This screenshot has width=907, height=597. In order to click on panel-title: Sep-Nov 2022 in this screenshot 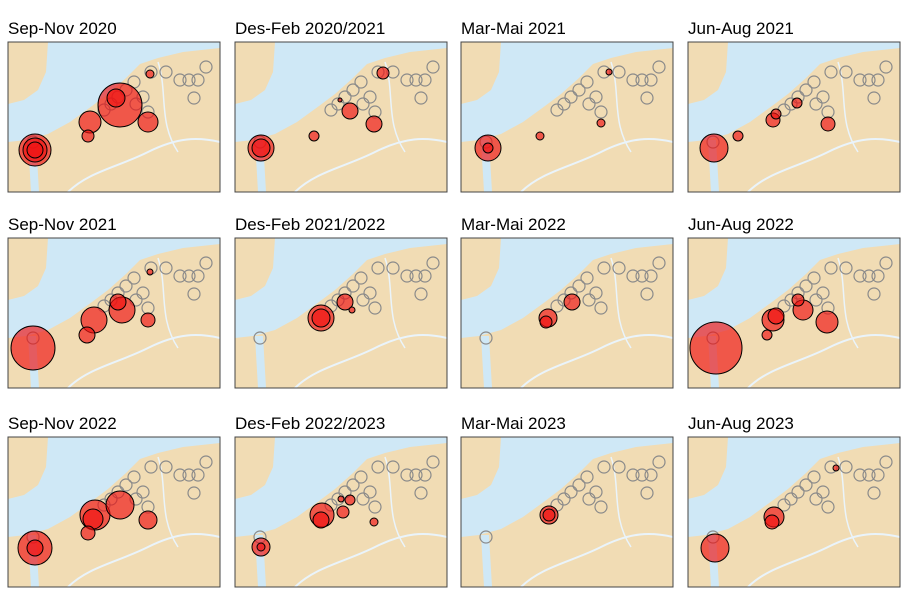, I will do `click(62, 423)`.